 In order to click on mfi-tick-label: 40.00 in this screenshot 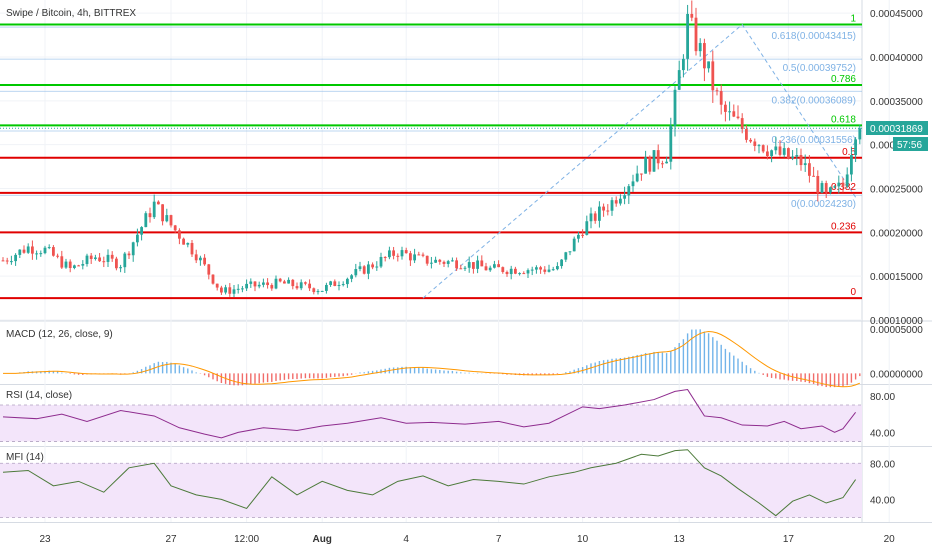, I will do `click(882, 500)`.